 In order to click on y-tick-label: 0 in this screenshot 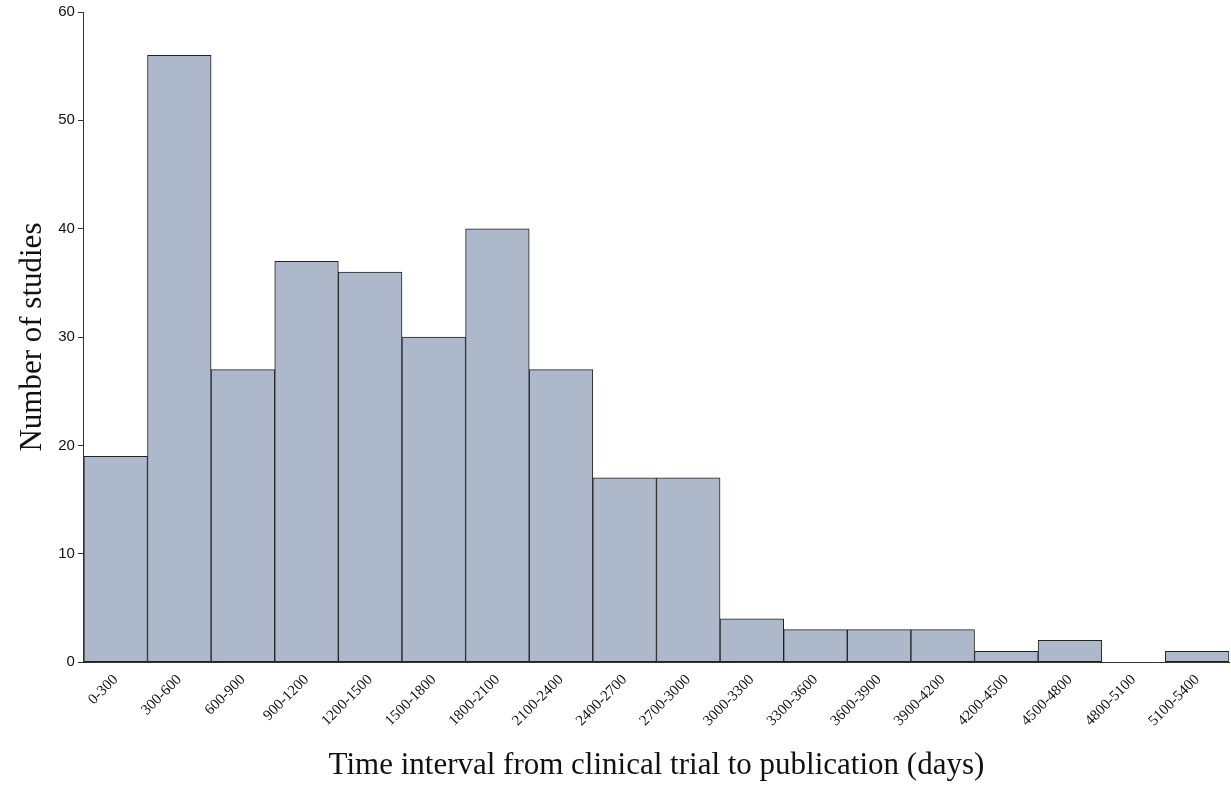, I will do `click(70, 661)`.